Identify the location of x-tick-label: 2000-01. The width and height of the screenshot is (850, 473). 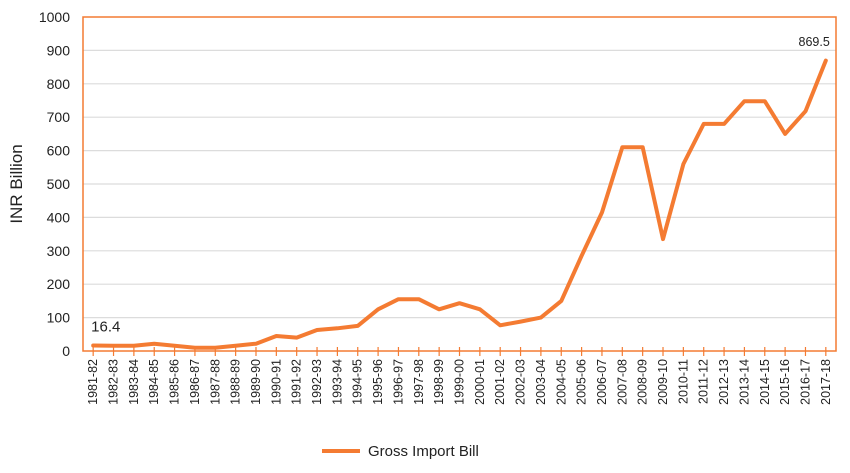
(480, 382).